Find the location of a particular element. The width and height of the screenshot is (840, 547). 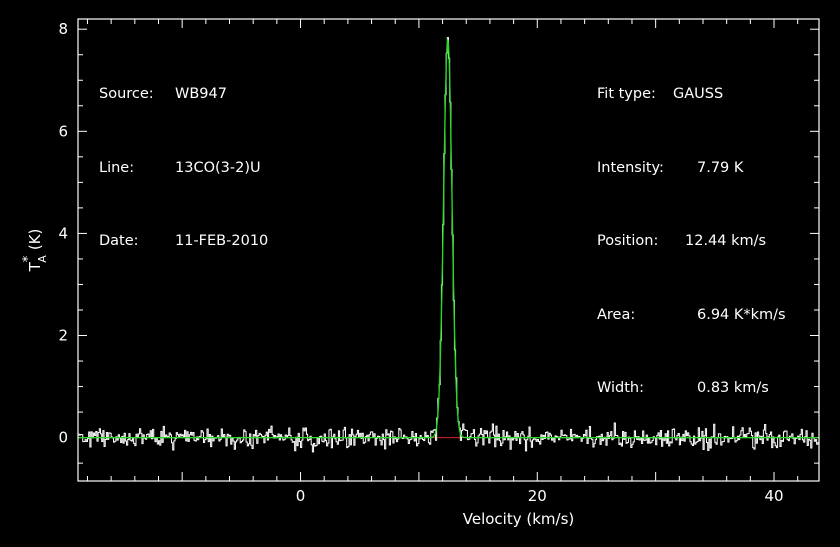

info-value: 6.94 K*km/s is located at coordinates (741, 314).